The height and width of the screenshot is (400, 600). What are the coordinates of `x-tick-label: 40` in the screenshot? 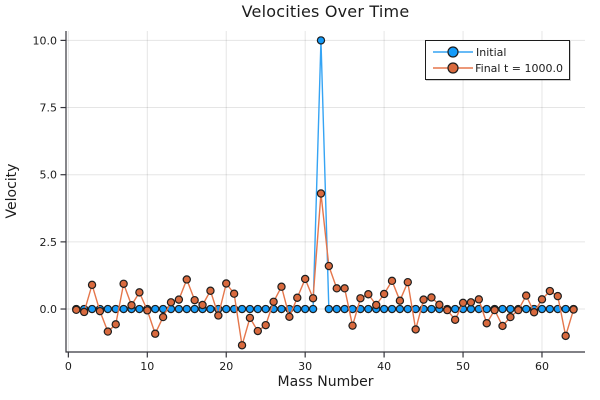 It's located at (384, 366).